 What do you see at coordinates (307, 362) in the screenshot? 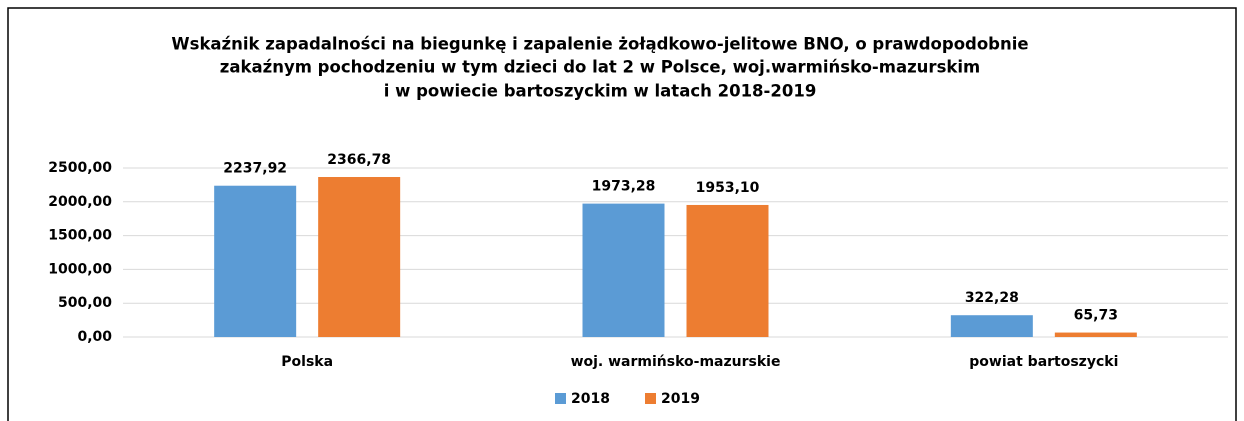
I see `x-tick-label: Polska` at bounding box center [307, 362].